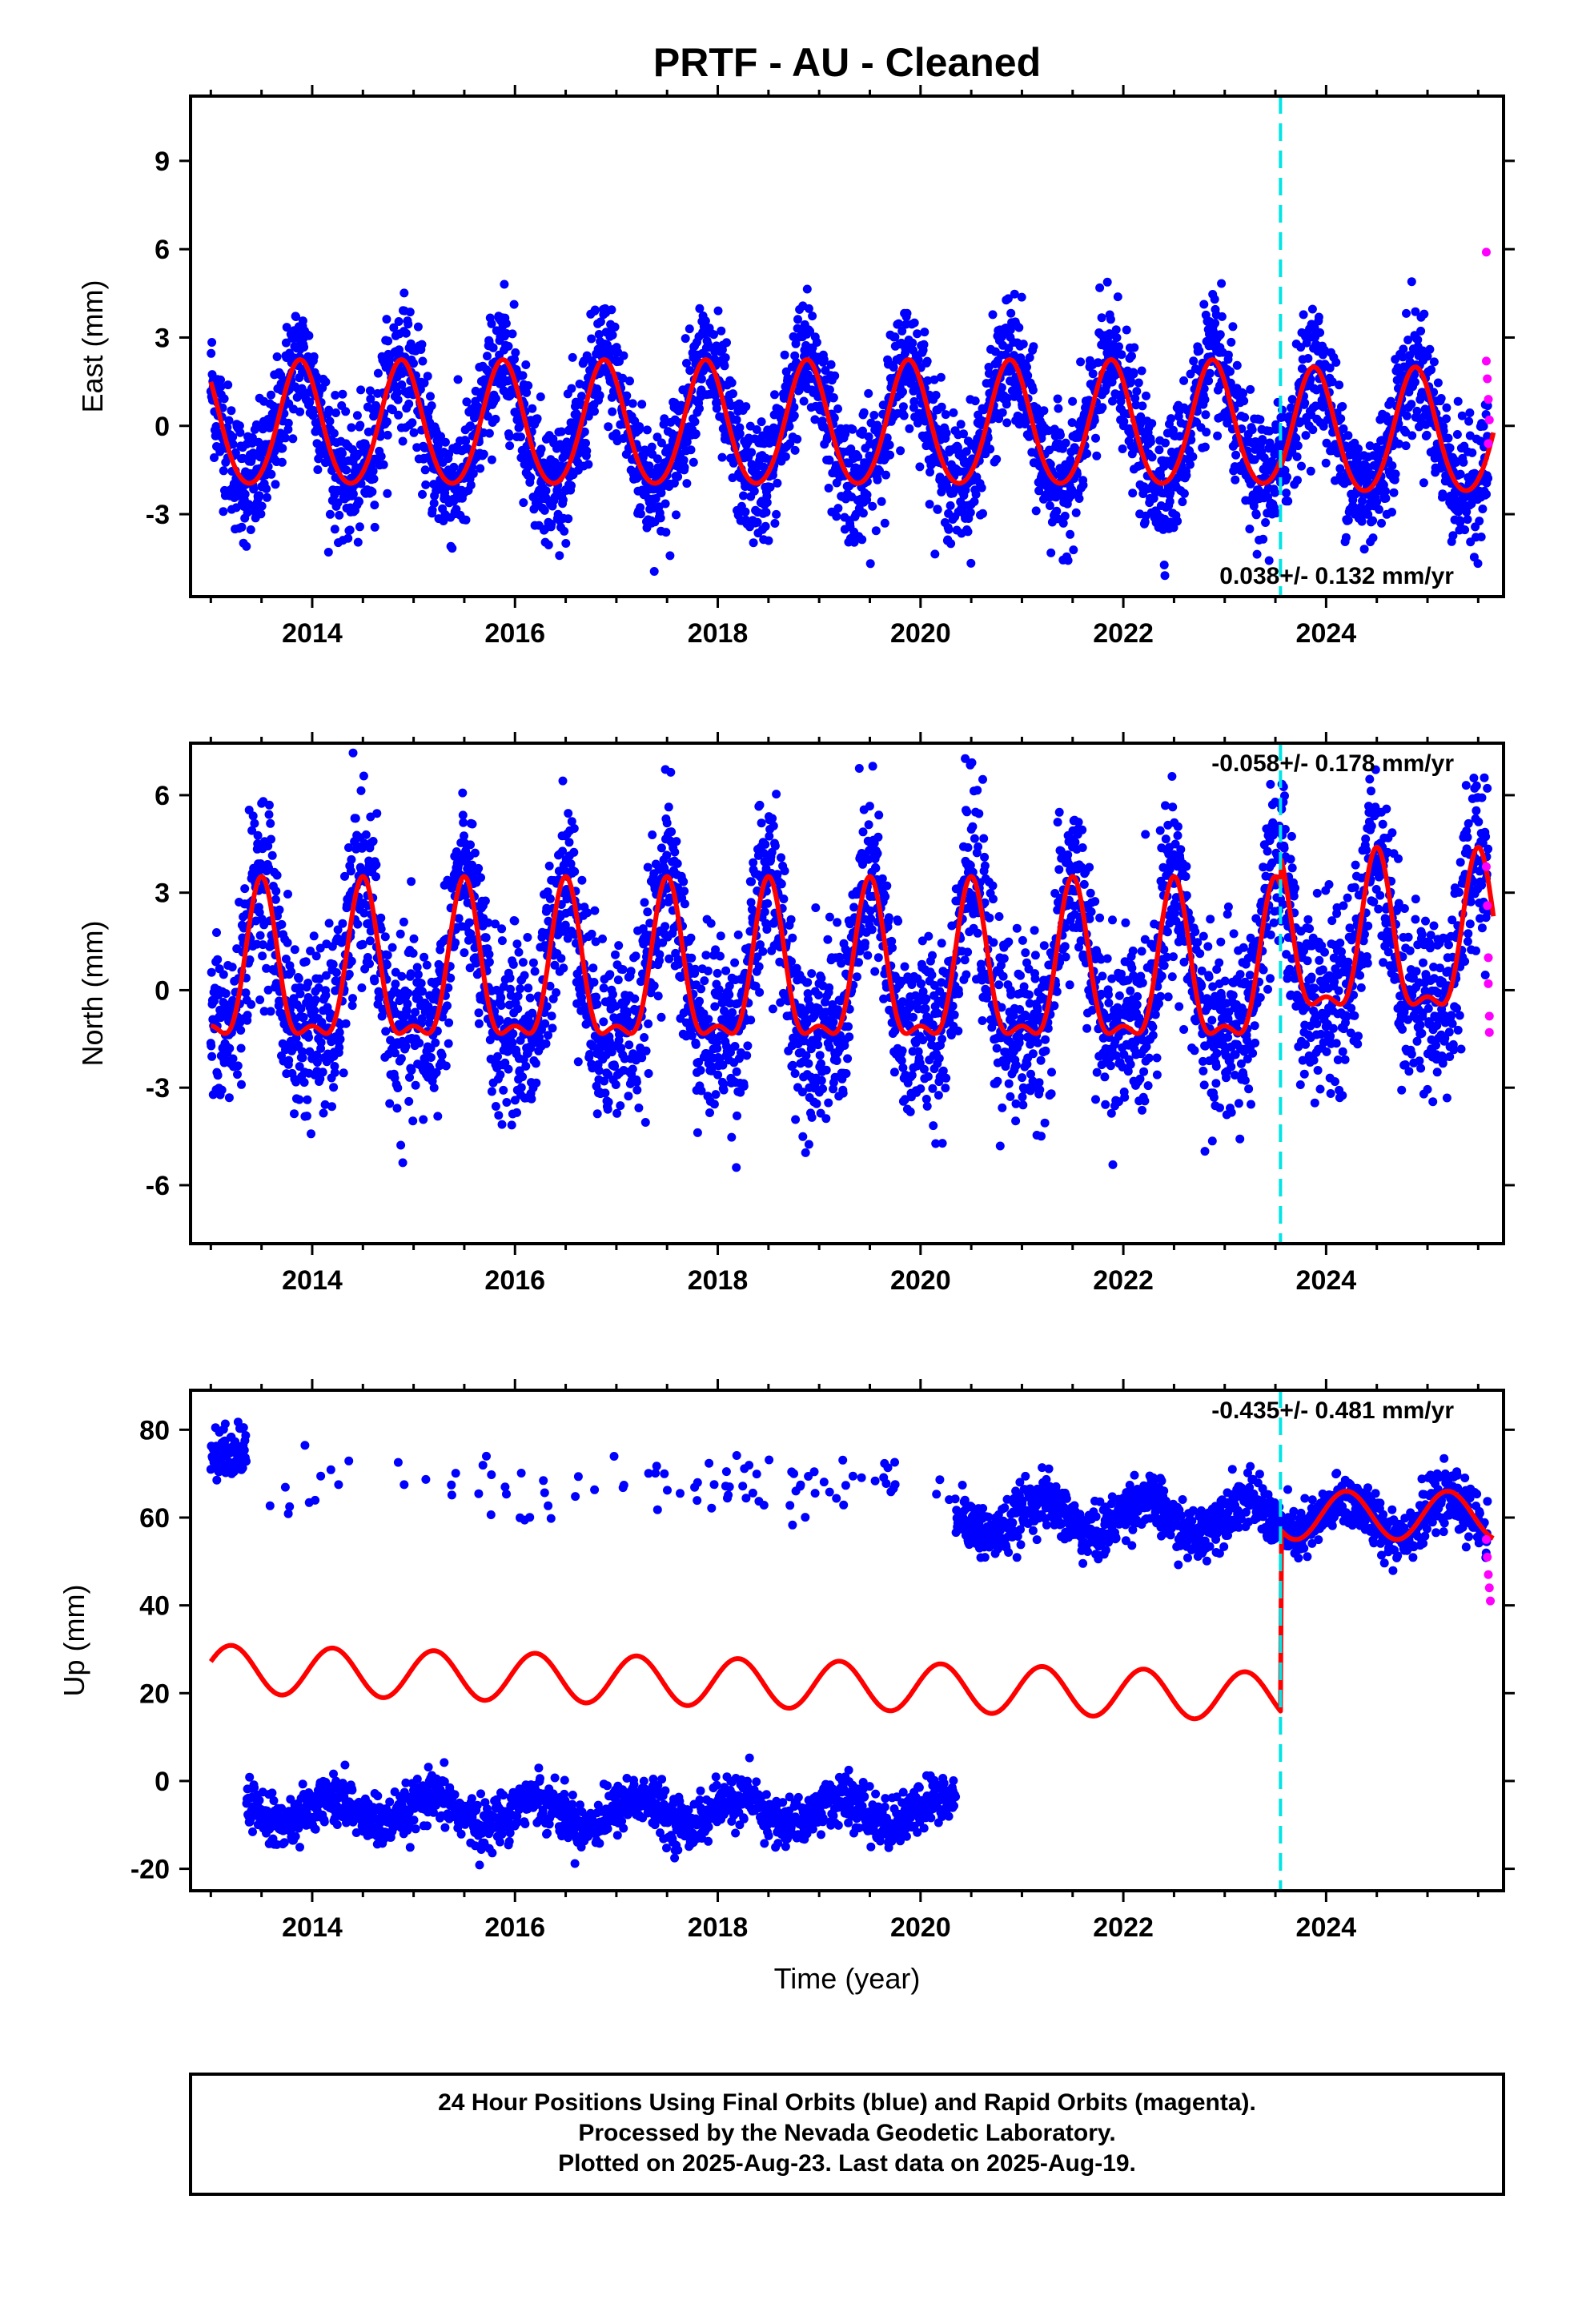 Image resolution: width=1582 pixels, height=2324 pixels. I want to click on rapid-point, so click(1489, 399).